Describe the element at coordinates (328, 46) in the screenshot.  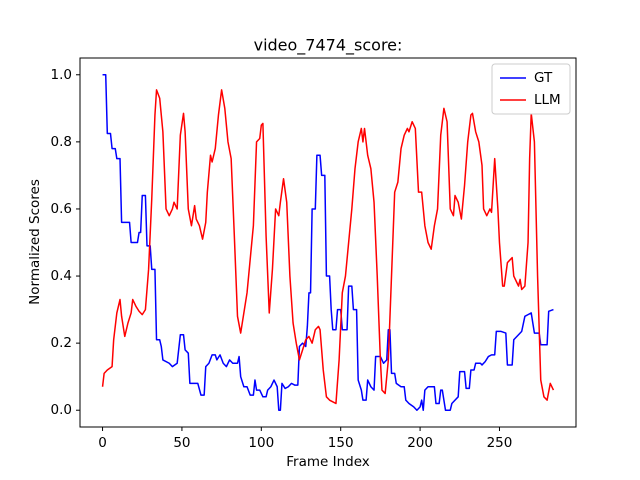
I see `chart-title: video_7474_score:` at that location.